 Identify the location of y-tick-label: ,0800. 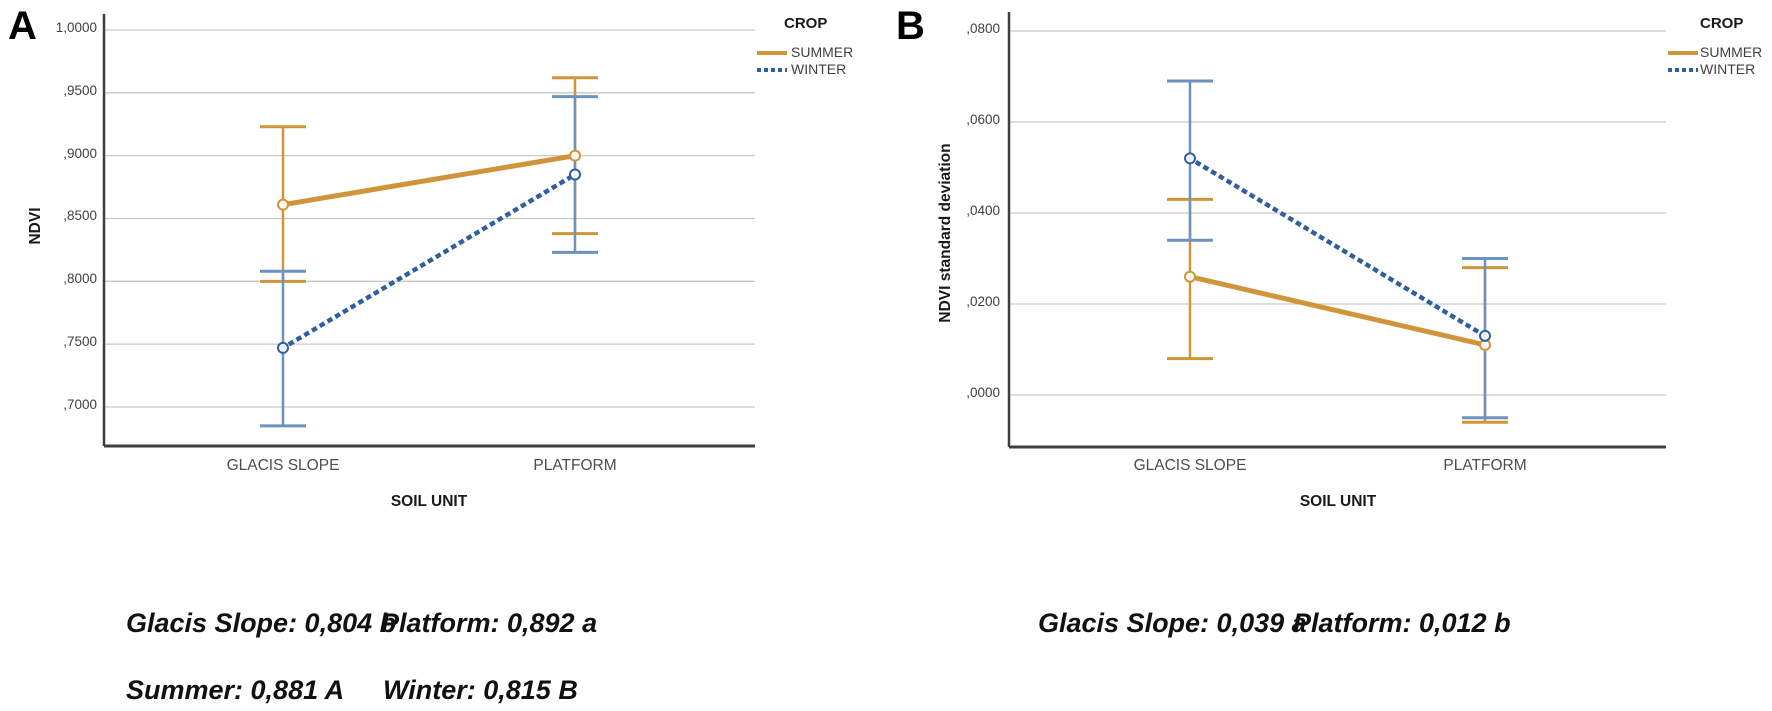
(983, 28).